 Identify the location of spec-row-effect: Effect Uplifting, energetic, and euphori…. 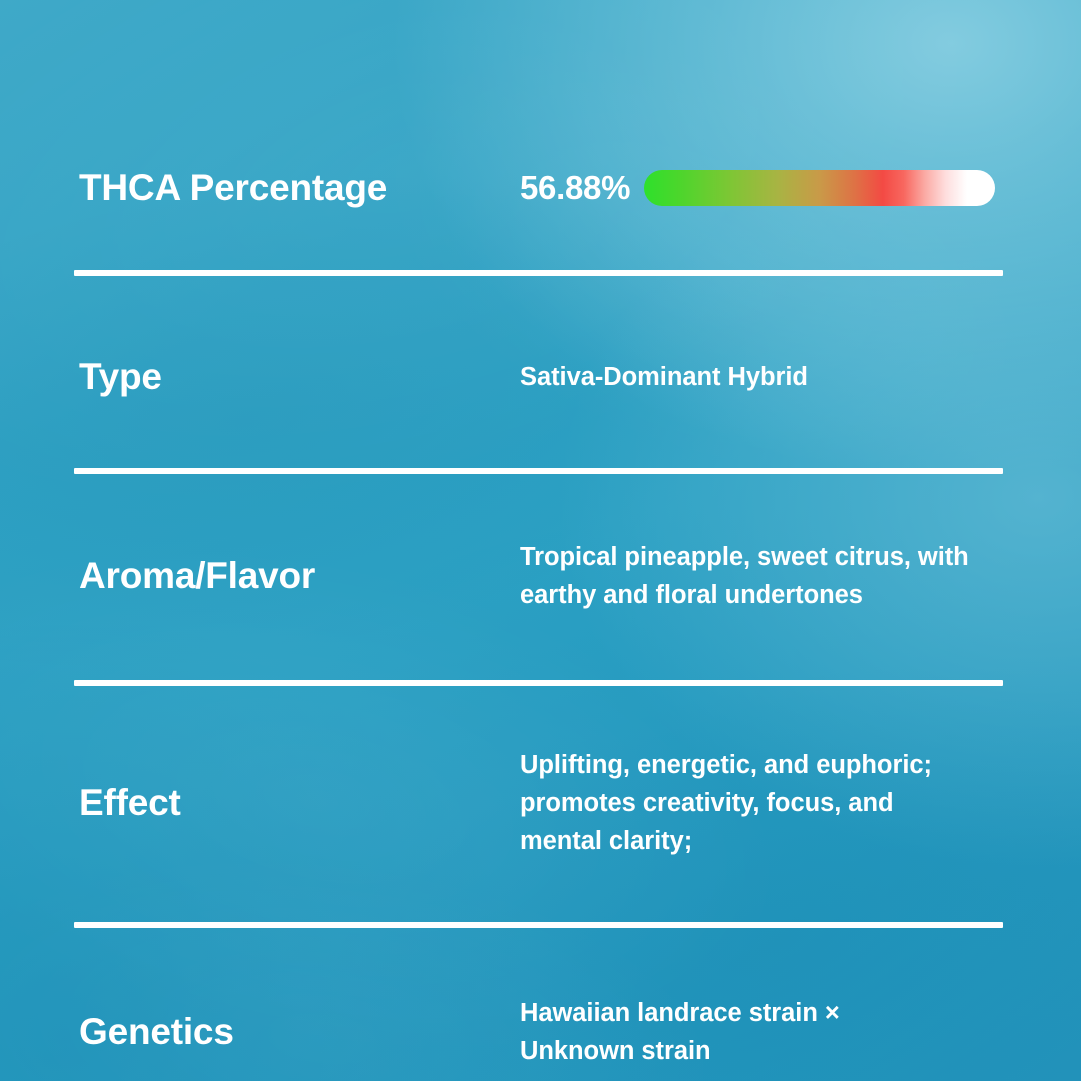
(540, 803).